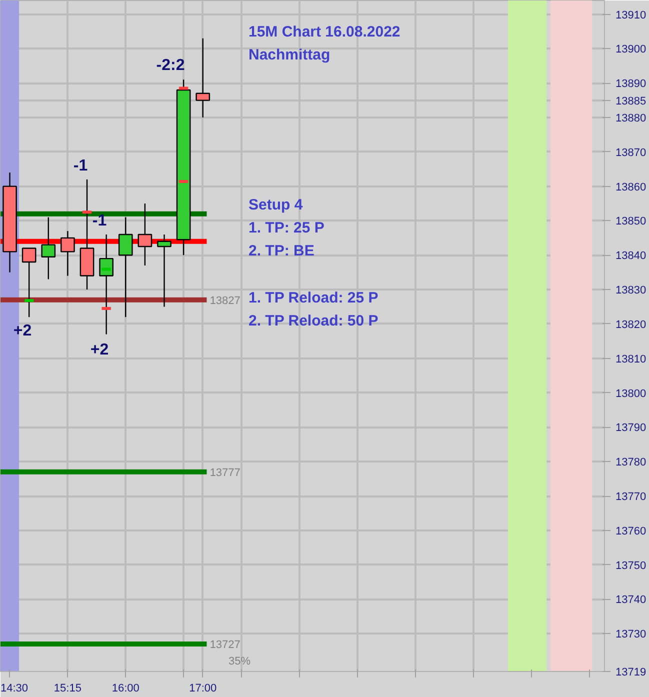  What do you see at coordinates (313, 321) in the screenshot?
I see `annotation: 2. TP Reload: 50 P` at bounding box center [313, 321].